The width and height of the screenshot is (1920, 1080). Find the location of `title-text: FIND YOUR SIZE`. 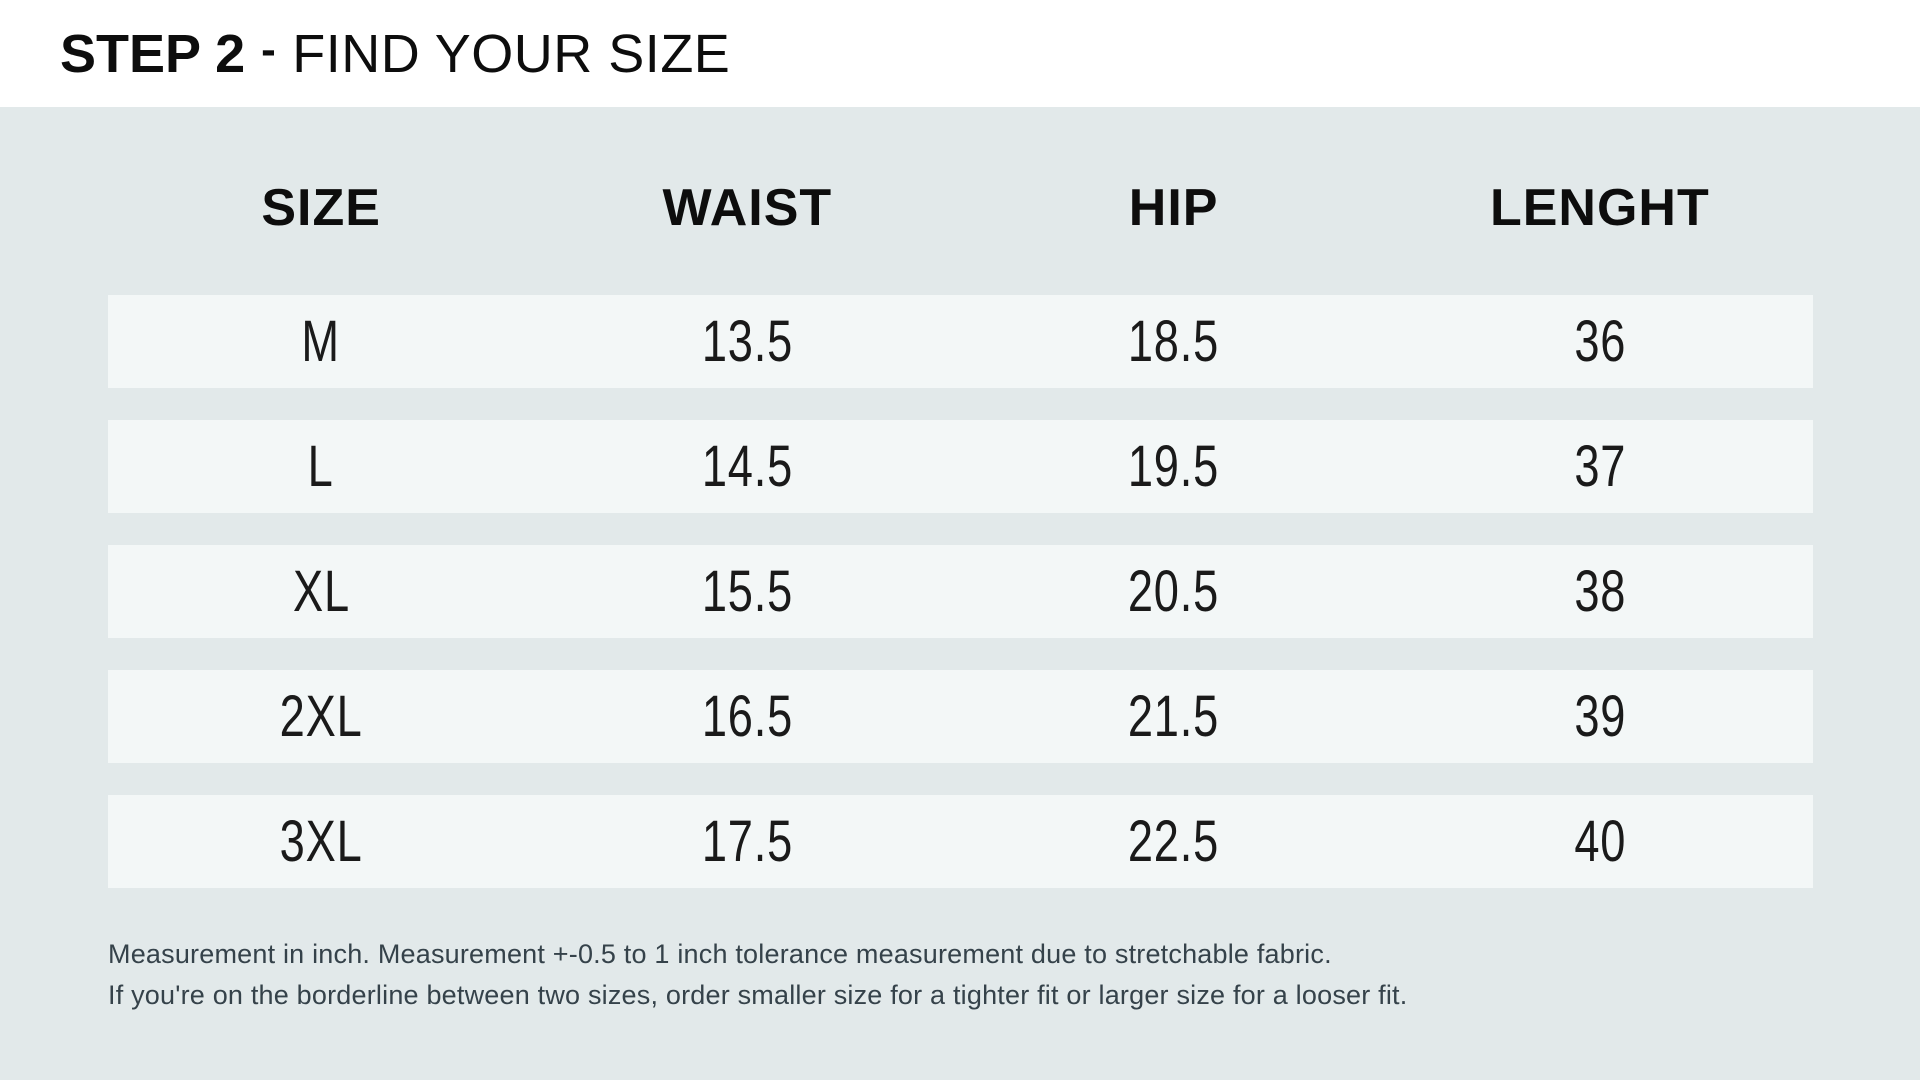

title-text: FIND YOUR SIZE is located at coordinates (511, 53).